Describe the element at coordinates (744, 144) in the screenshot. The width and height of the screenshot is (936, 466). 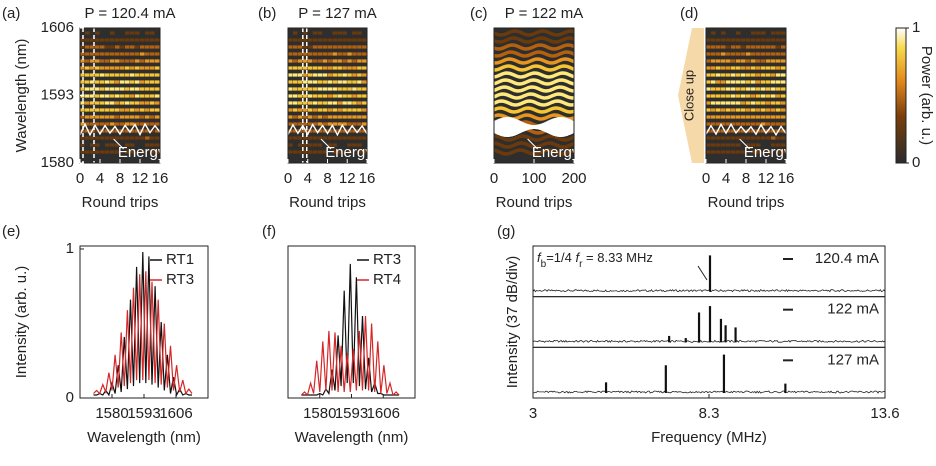
I see `annotation-arrow` at that location.